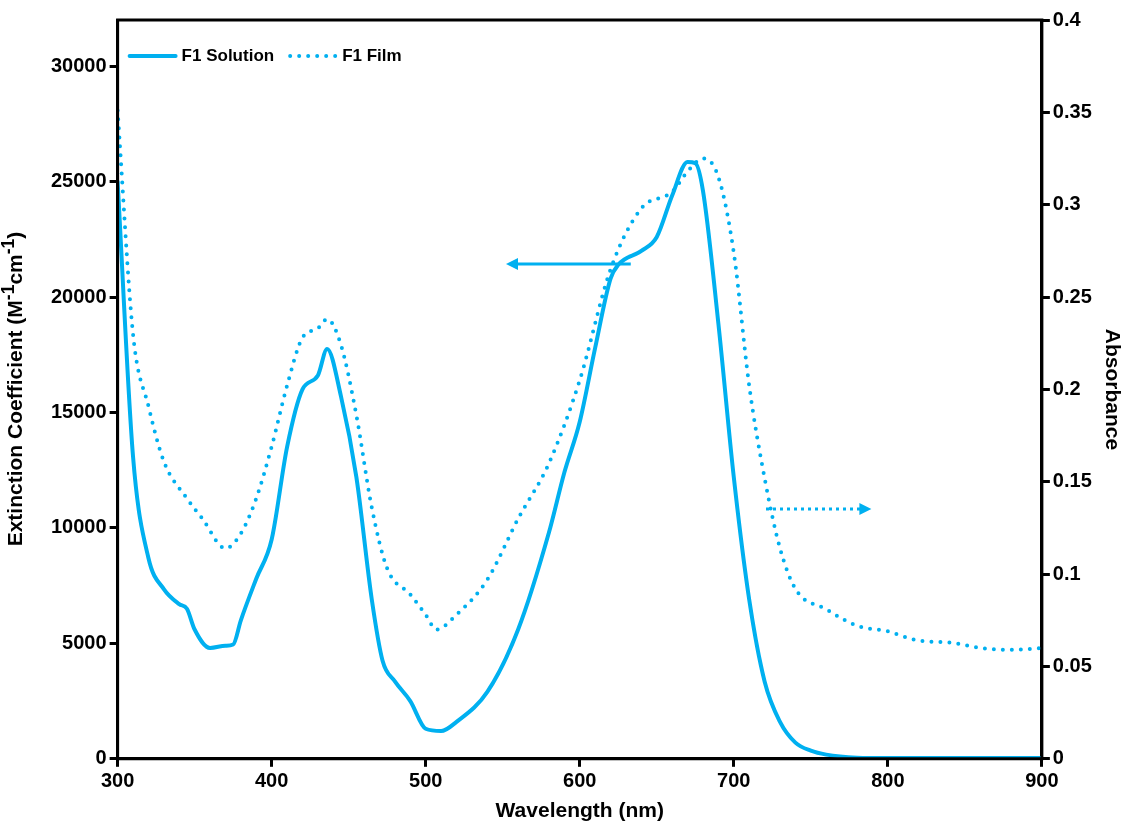 The image size is (1148, 832). What do you see at coordinates (579, 810) in the screenshot?
I see `x-axis-title: Wavelength (nm)` at bounding box center [579, 810].